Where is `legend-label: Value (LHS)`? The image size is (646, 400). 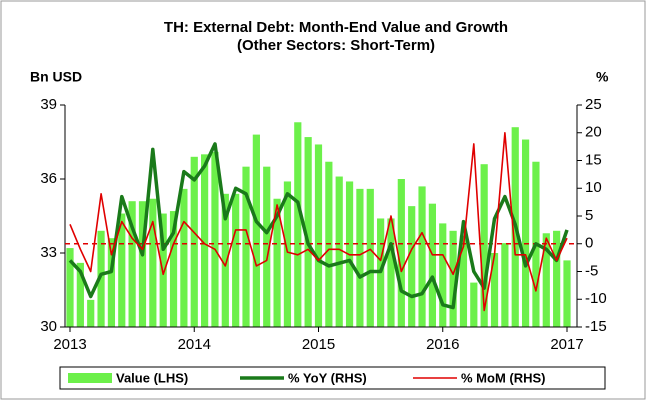
legend-label: Value (LHS) is located at coordinates (152, 377).